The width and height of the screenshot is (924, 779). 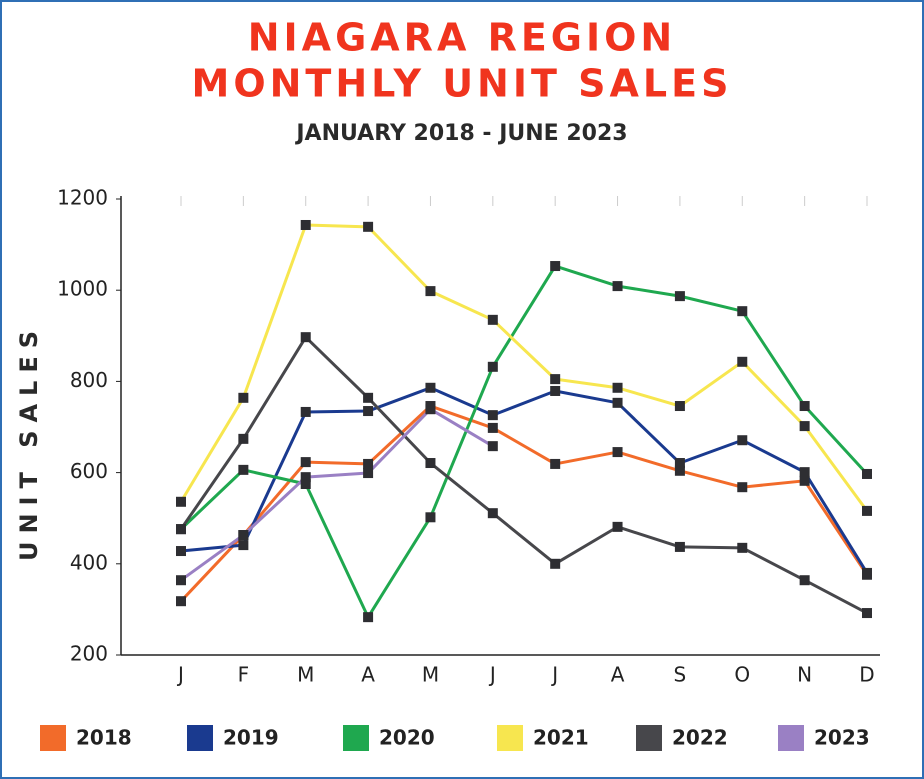 What do you see at coordinates (680, 675) in the screenshot?
I see `x-tick-label: S` at bounding box center [680, 675].